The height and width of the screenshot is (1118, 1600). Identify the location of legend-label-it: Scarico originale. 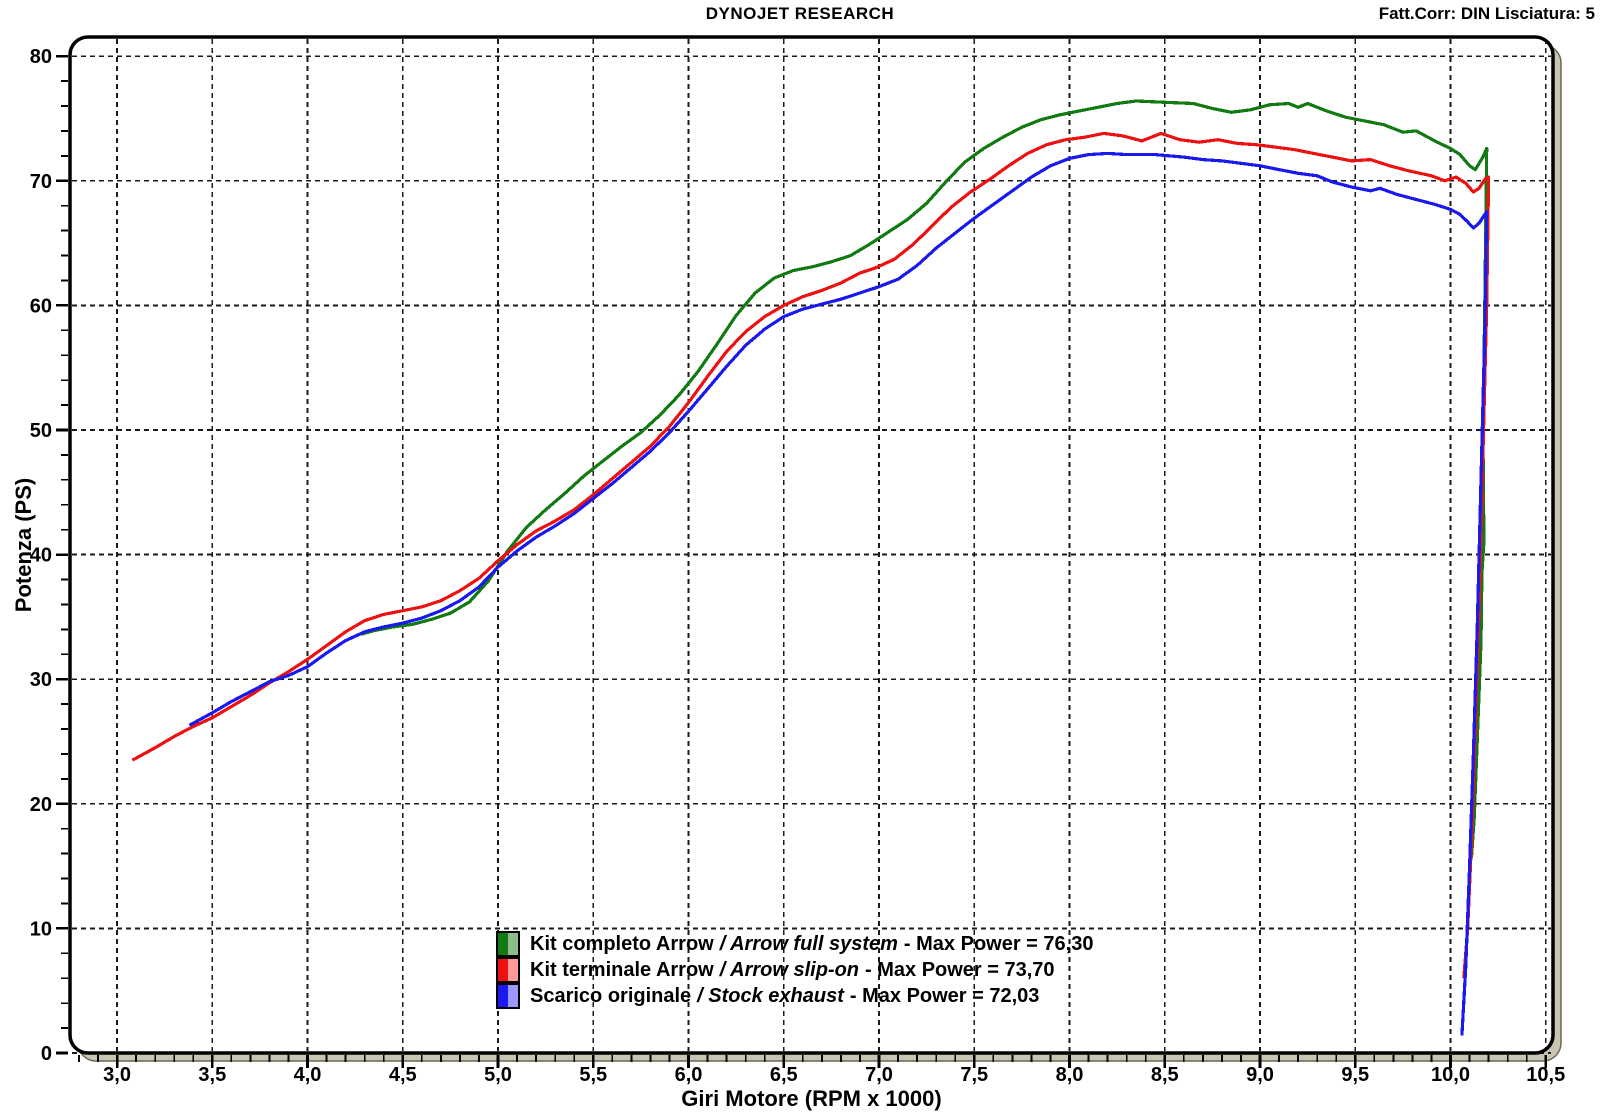
(611, 995).